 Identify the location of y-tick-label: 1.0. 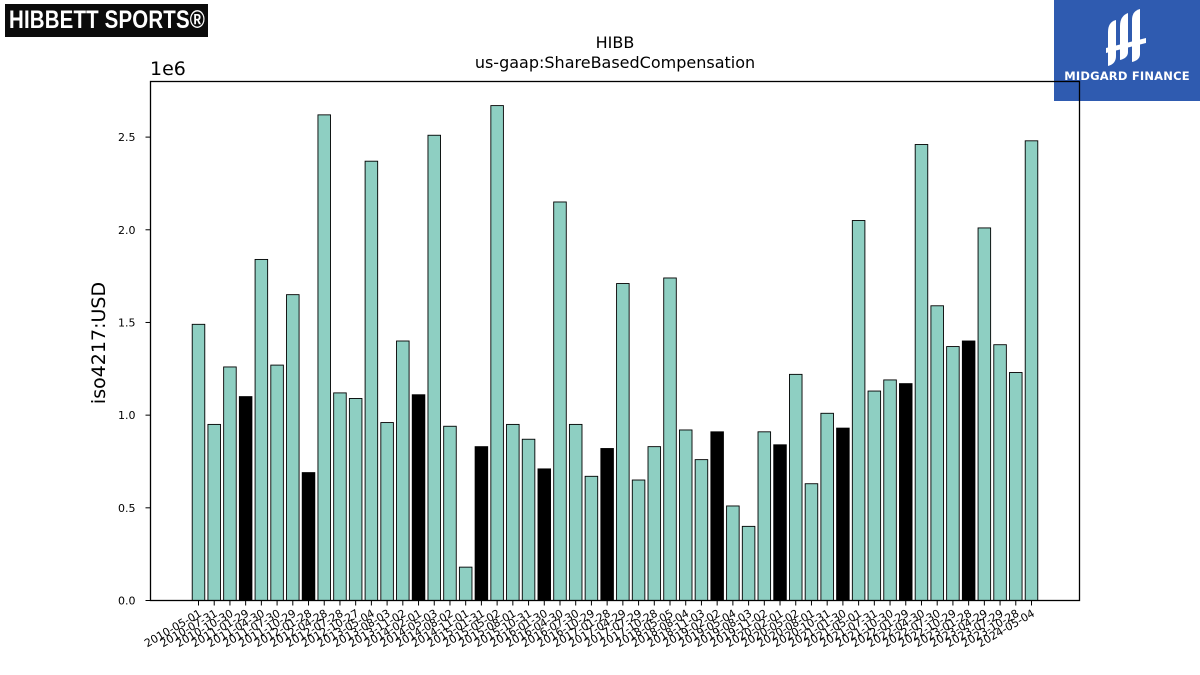
(127, 415).